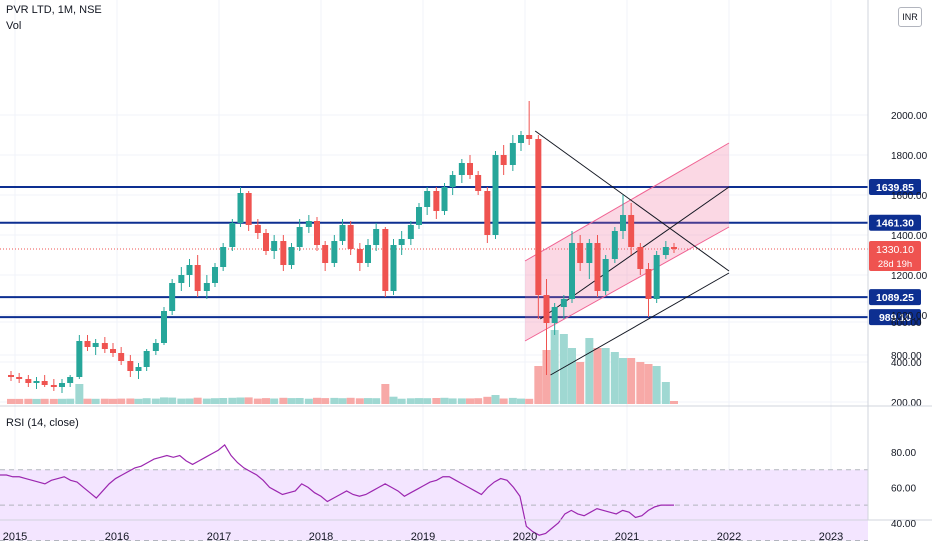 The width and height of the screenshot is (932, 555). What do you see at coordinates (525, 537) in the screenshot?
I see `time-tick-label: 2020` at bounding box center [525, 537].